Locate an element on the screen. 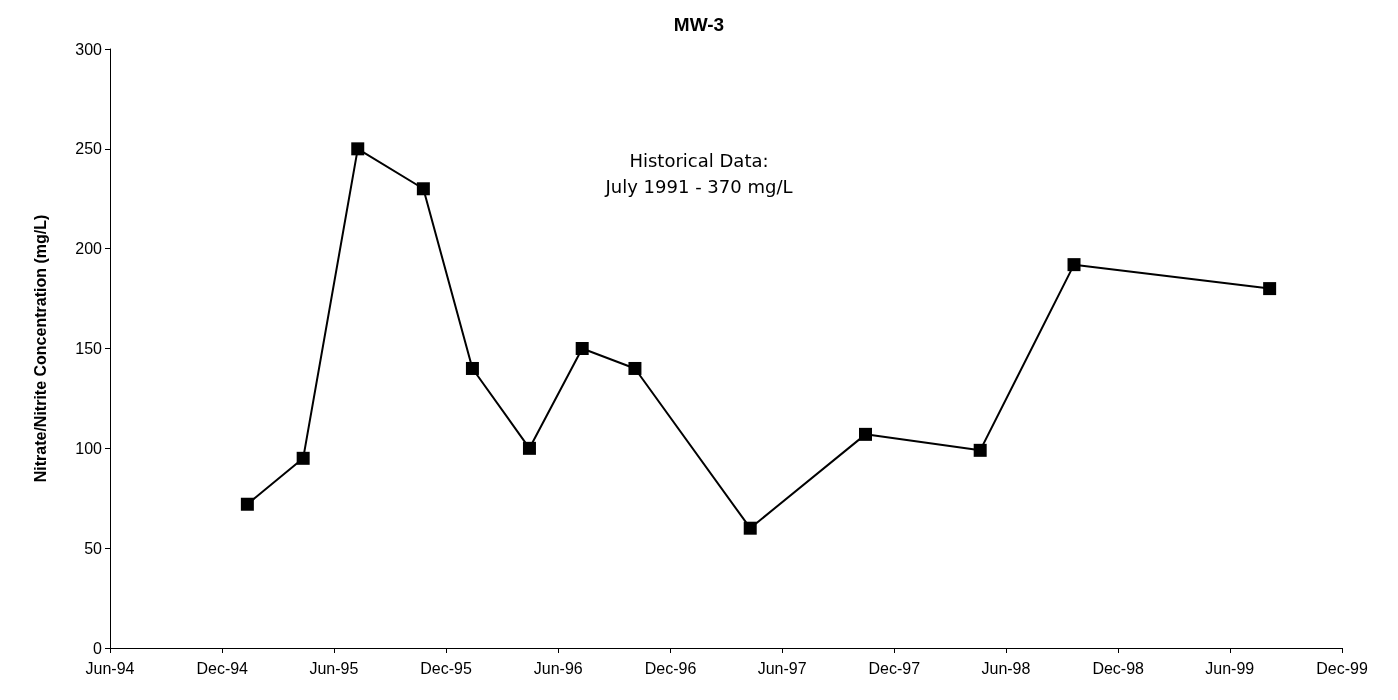  y-axis-title: Nitrate/Nitrite Concentration (mg/L) is located at coordinates (40, 348).